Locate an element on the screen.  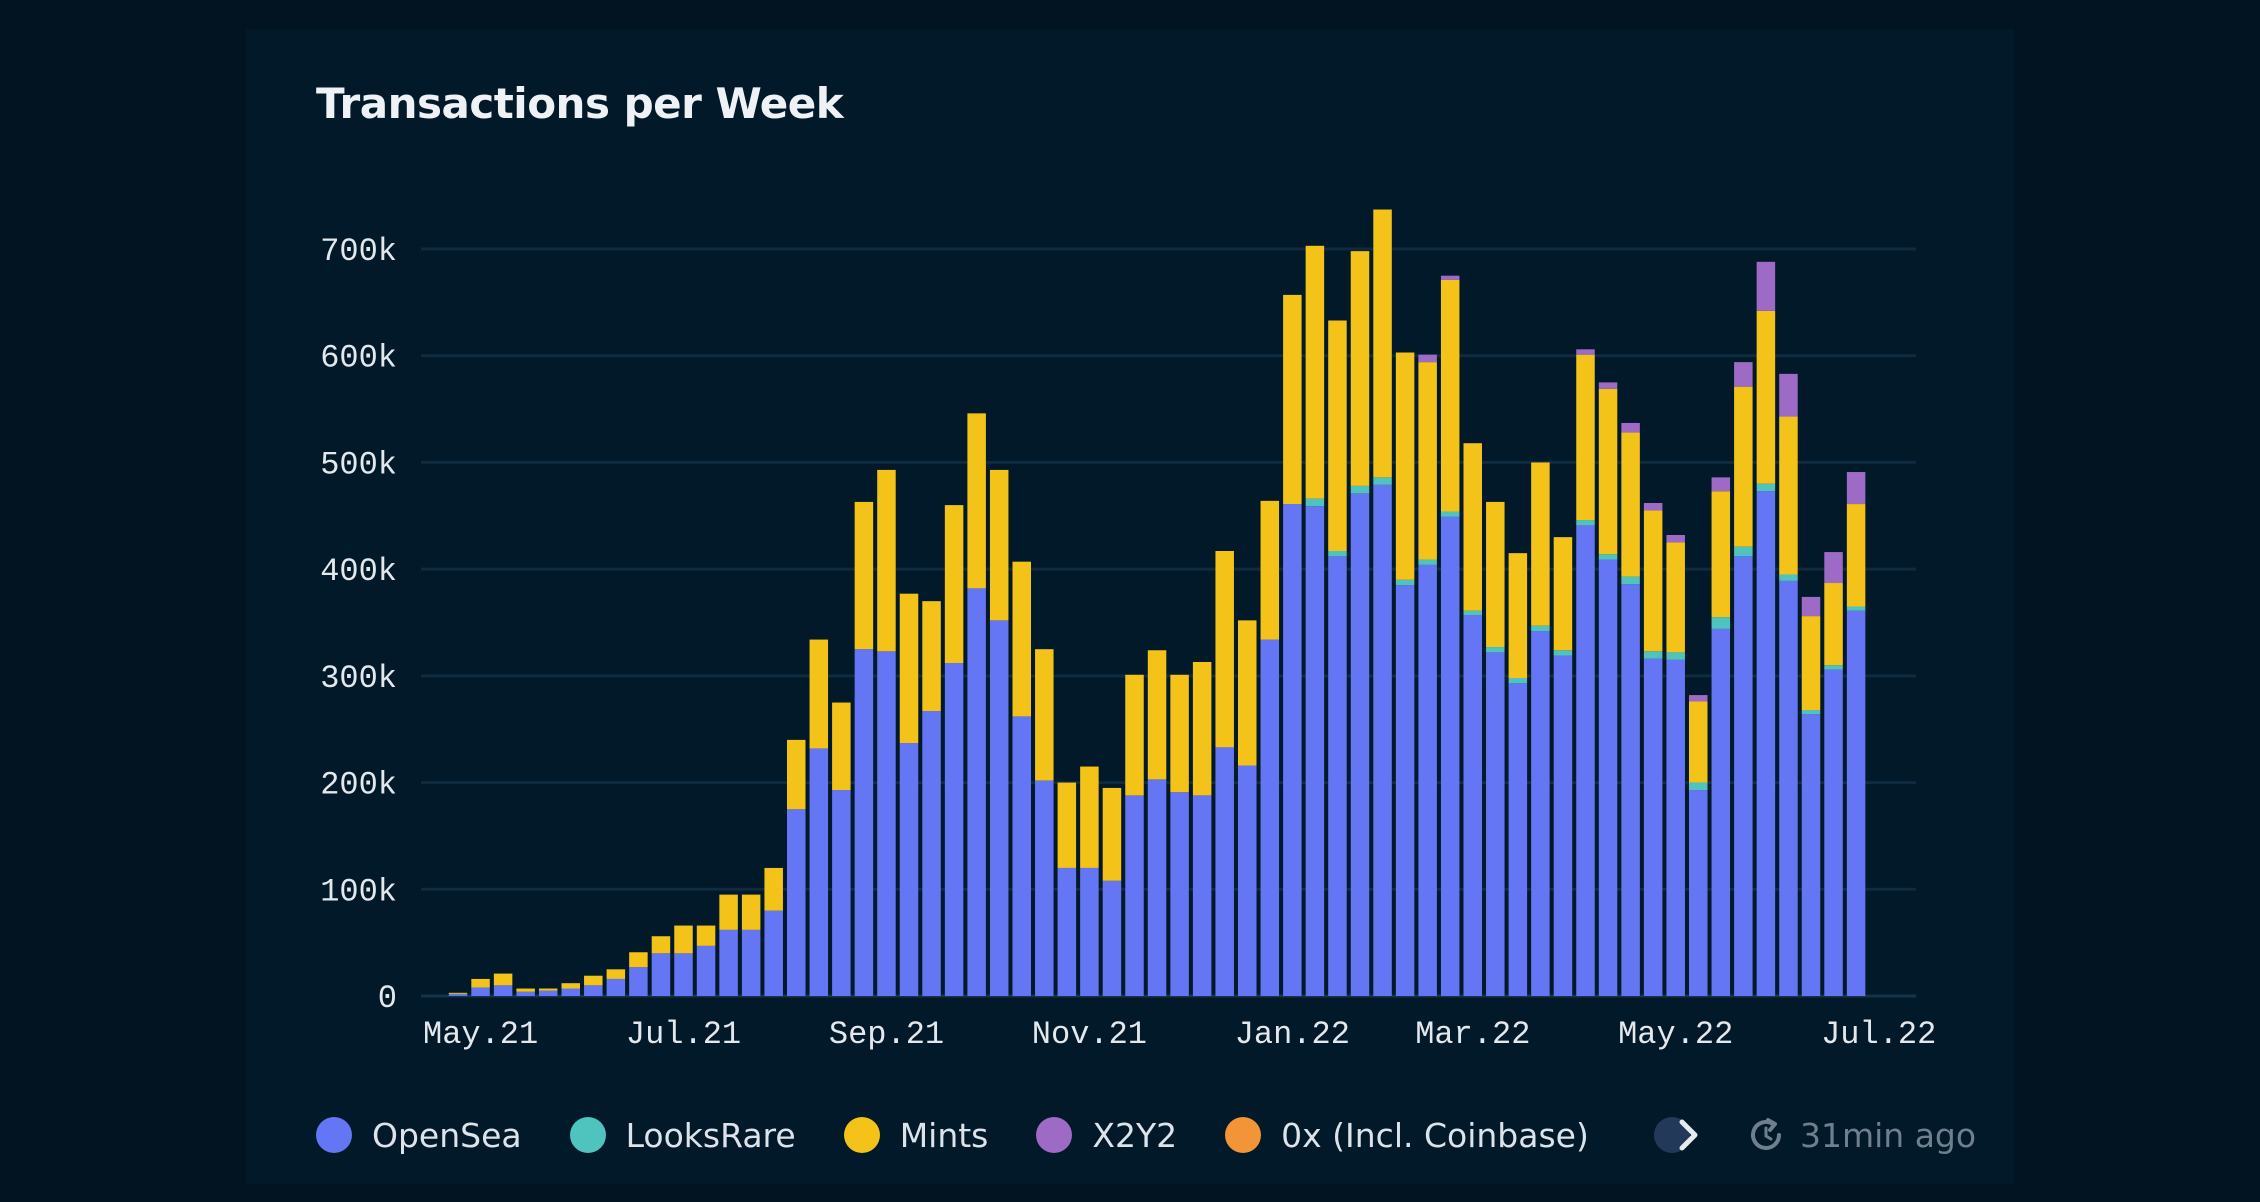
legend-item-0x-incl-coinbase: 0x (Incl. Coinbase) is located at coordinates (1407, 1135).